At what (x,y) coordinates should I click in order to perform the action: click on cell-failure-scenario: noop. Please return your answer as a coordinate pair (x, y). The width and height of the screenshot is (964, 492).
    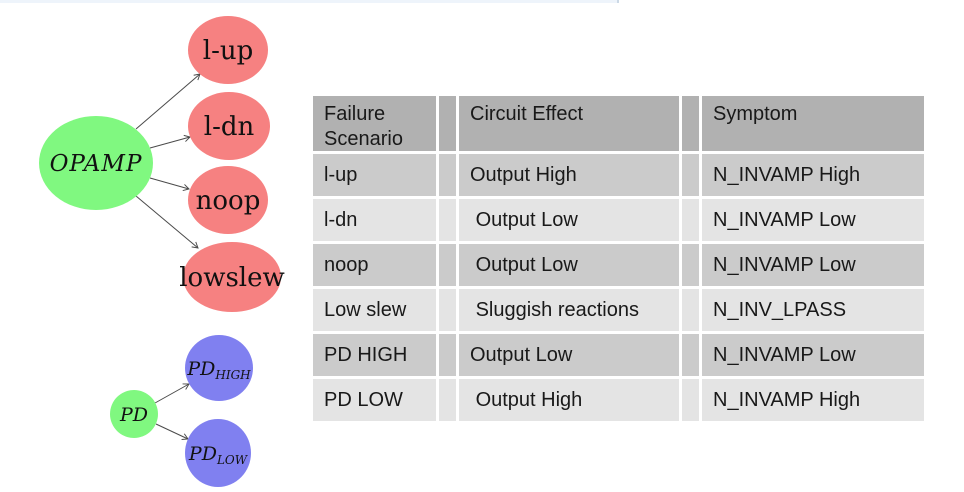
    Looking at the image, I should click on (374, 265).